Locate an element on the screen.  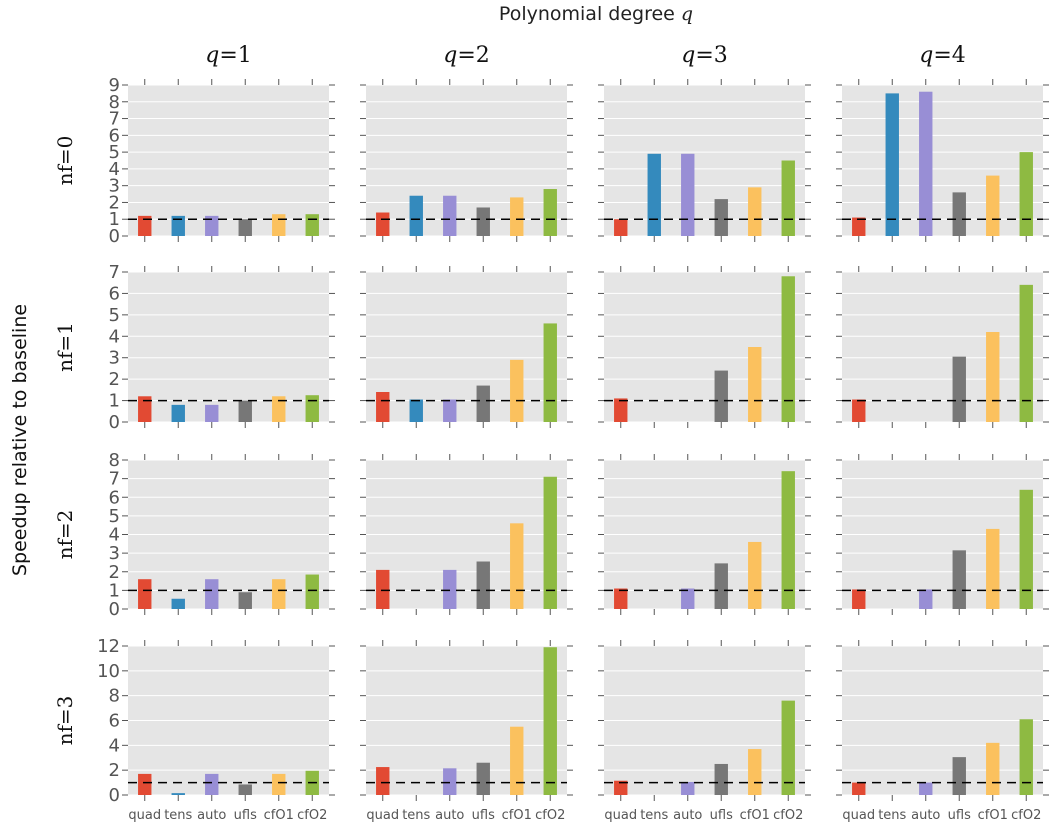
x-tick-label: quad is located at coordinates (858, 815).